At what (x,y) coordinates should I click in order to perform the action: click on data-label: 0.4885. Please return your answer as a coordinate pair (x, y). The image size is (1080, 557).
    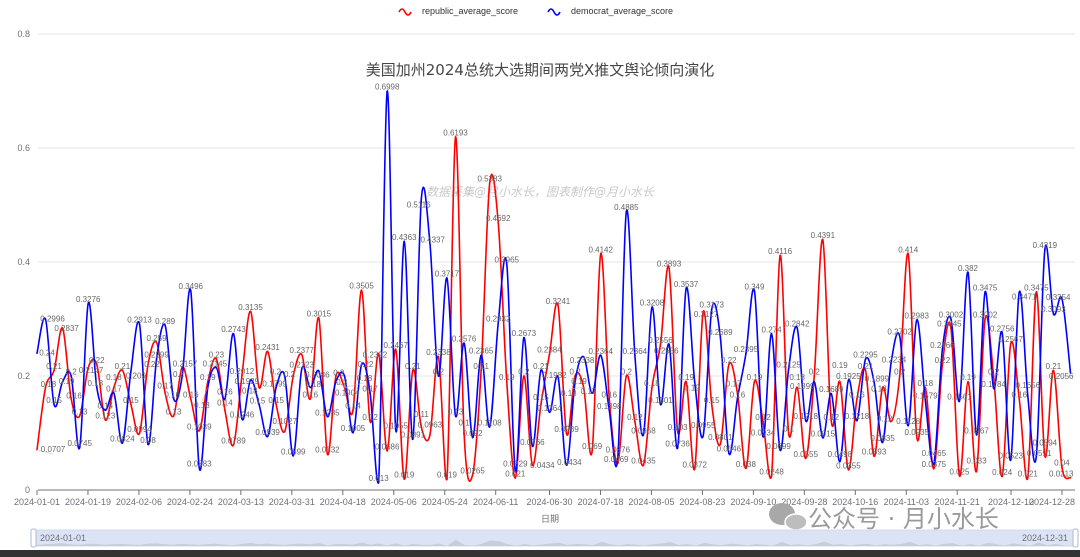
    Looking at the image, I should click on (626, 207).